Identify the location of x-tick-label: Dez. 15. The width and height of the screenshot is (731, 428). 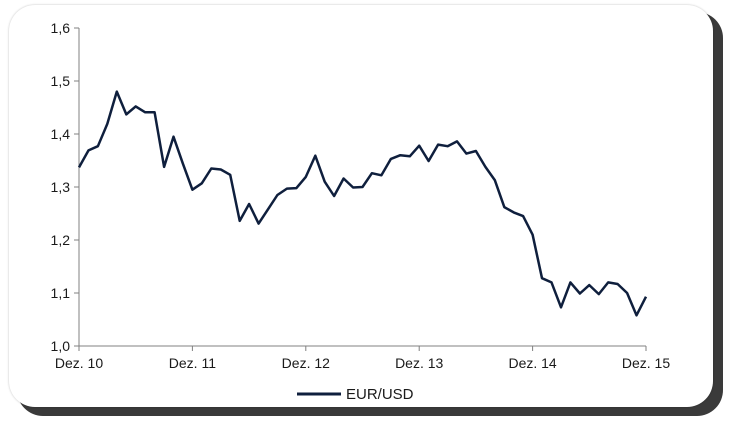
(646, 363).